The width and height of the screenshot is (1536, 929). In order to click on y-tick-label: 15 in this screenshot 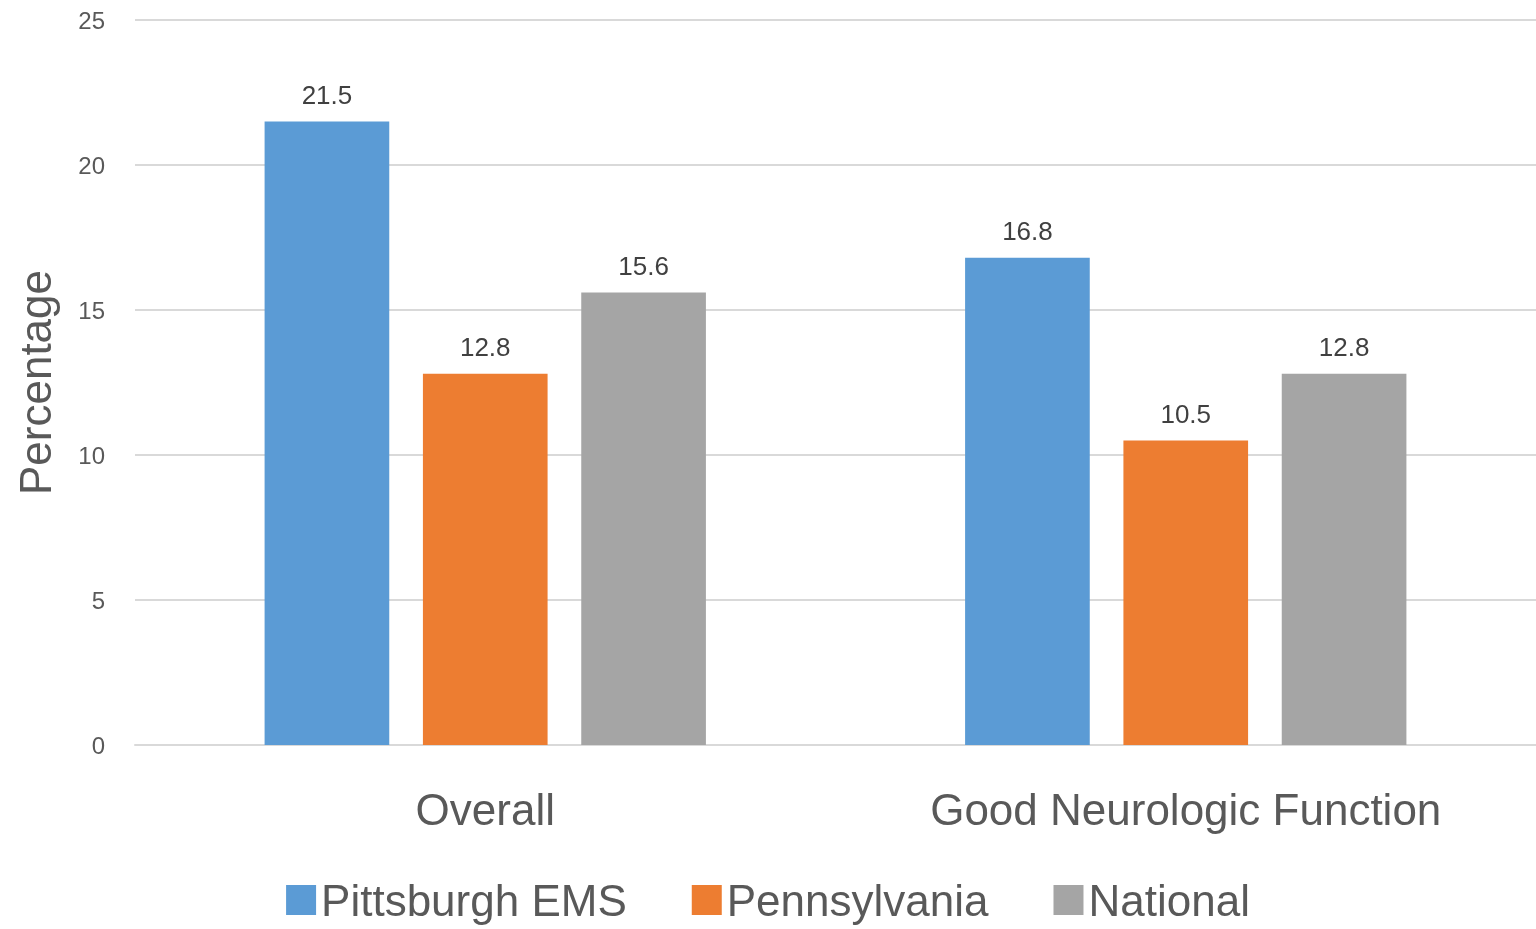, I will do `click(91, 310)`.